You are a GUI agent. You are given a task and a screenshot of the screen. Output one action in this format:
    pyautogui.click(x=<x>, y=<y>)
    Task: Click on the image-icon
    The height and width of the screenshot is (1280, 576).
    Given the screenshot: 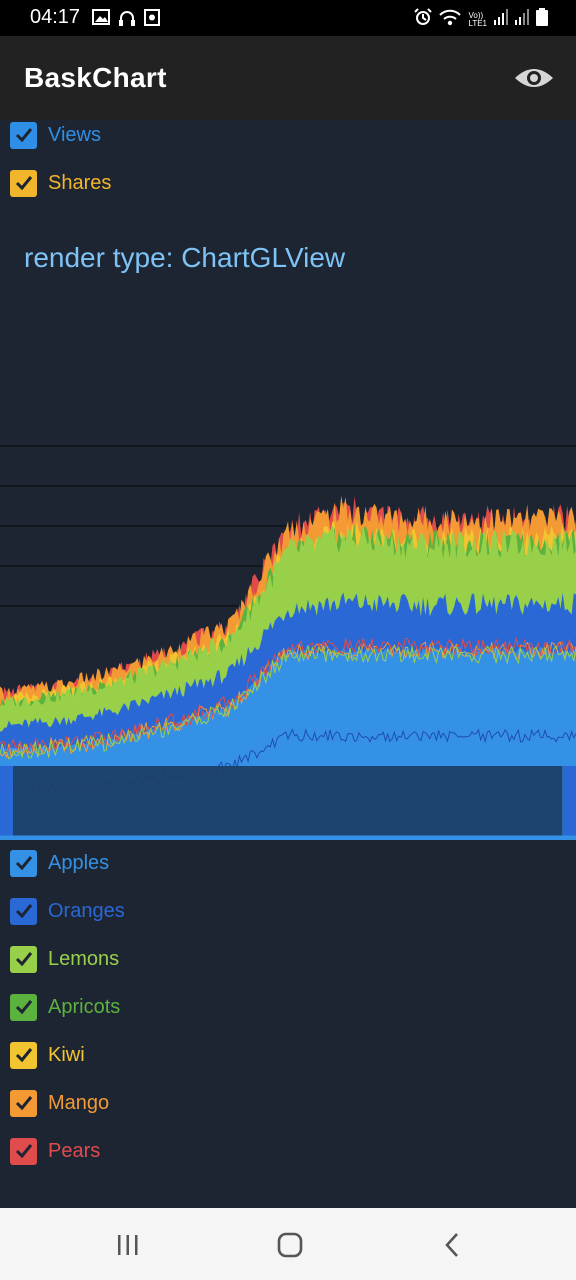 What is the action you would take?
    pyautogui.click(x=101, y=20)
    